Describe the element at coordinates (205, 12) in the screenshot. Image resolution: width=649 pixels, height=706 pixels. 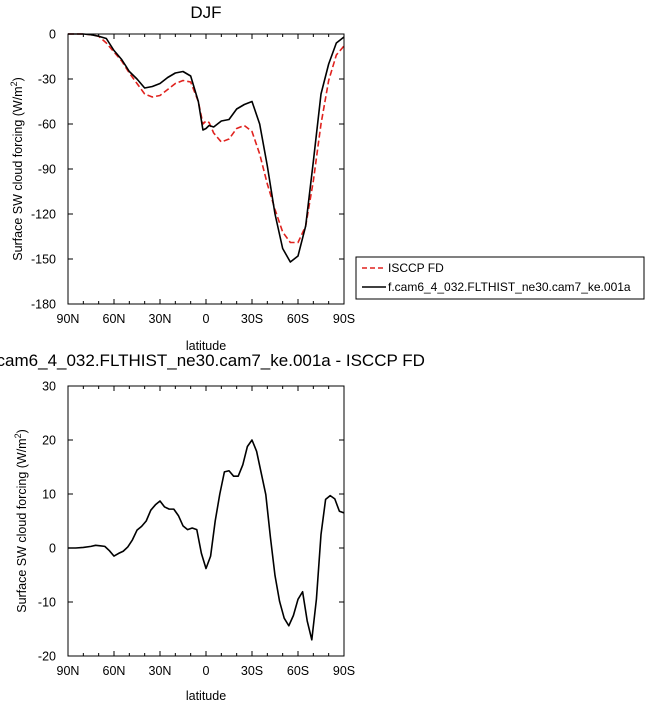
I see `chart-title: DJF` at that location.